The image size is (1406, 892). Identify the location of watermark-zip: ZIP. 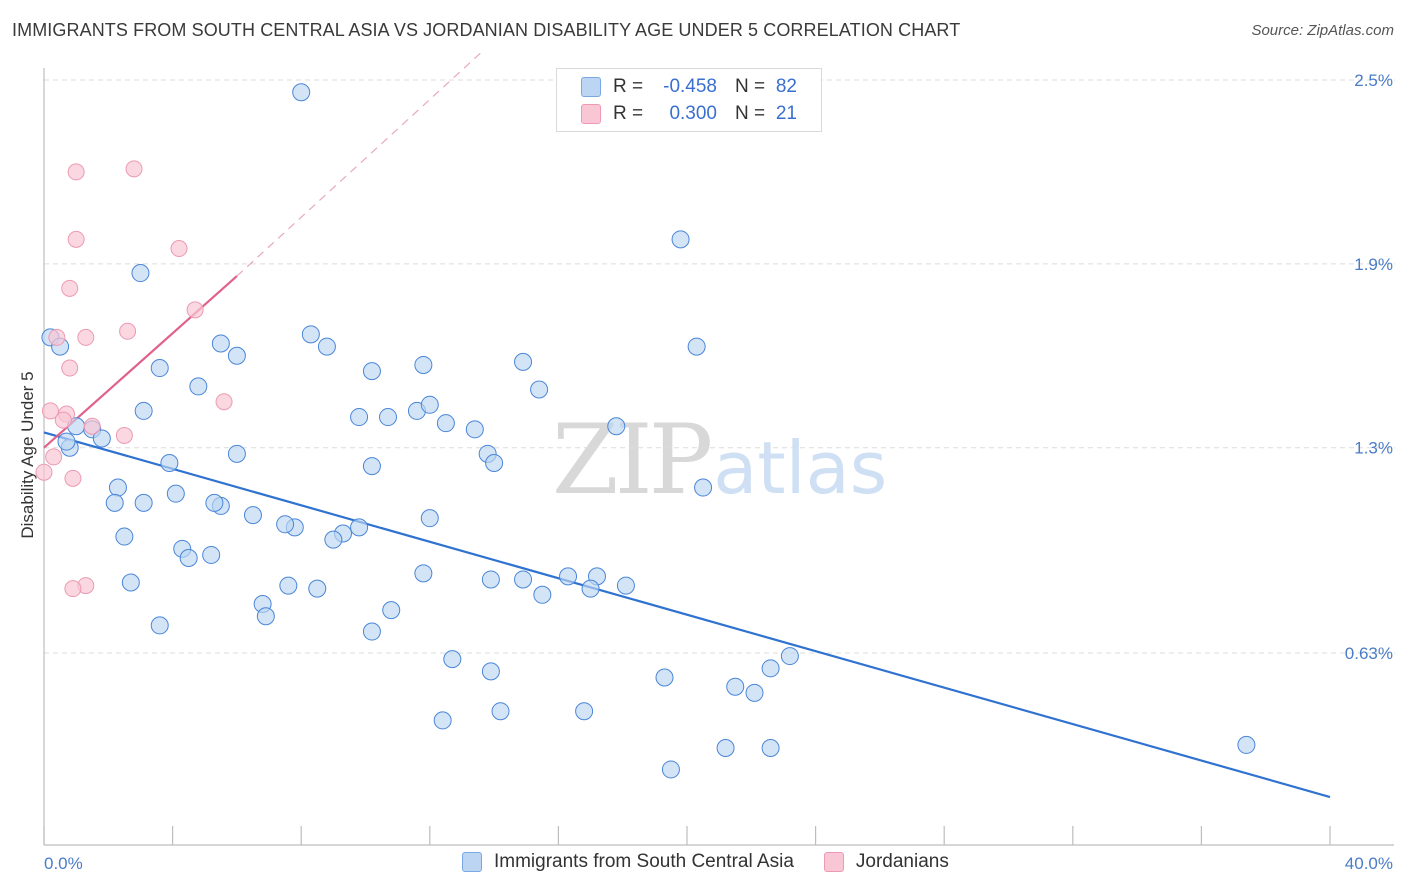
(632, 460).